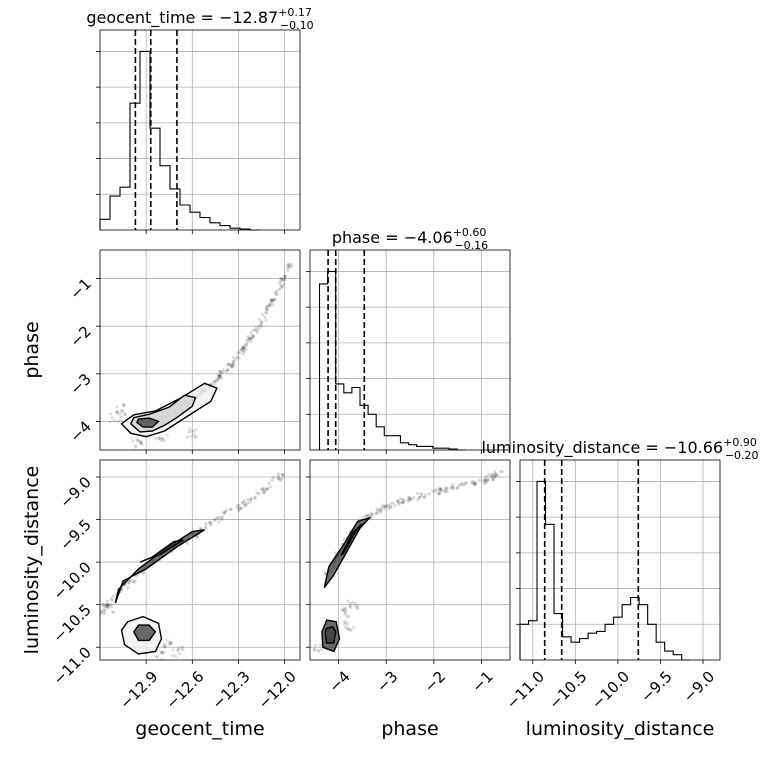  Describe the element at coordinates (200, 130) in the screenshot. I see `hist-frame-geocent_time` at that location.